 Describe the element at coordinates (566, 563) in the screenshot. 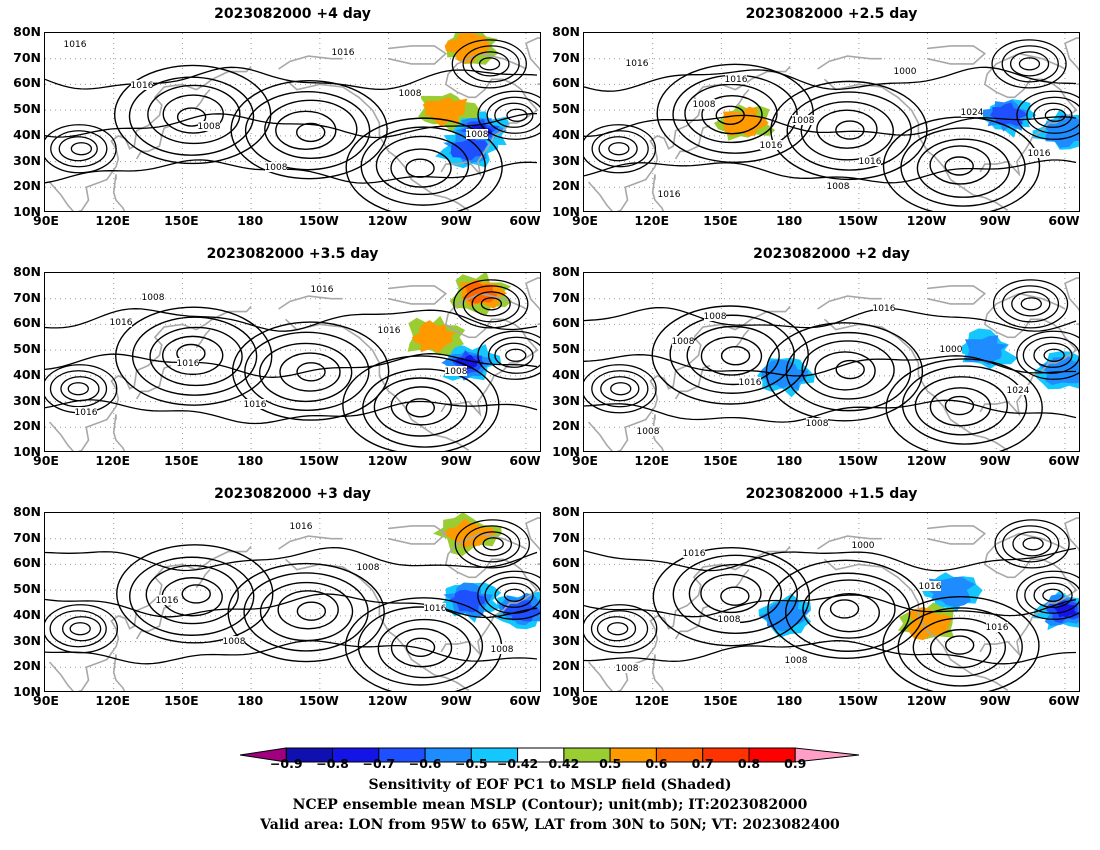

I see `lat-tick-label: 60N` at that location.